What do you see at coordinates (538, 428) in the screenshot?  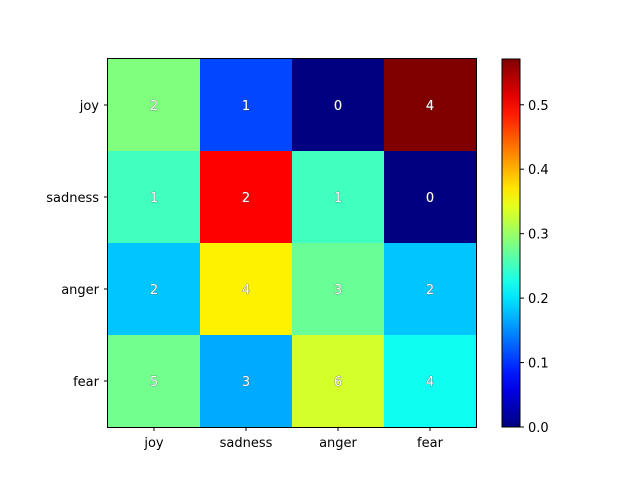 I see `colorbar-tick-label: 0.0` at bounding box center [538, 428].